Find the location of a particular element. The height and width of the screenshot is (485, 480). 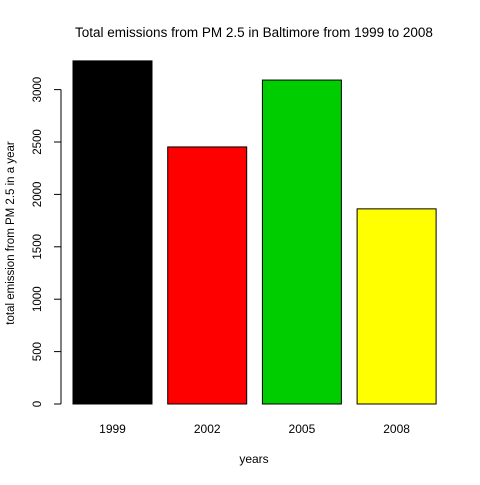

x-tick-label: 2008 is located at coordinates (396, 429).